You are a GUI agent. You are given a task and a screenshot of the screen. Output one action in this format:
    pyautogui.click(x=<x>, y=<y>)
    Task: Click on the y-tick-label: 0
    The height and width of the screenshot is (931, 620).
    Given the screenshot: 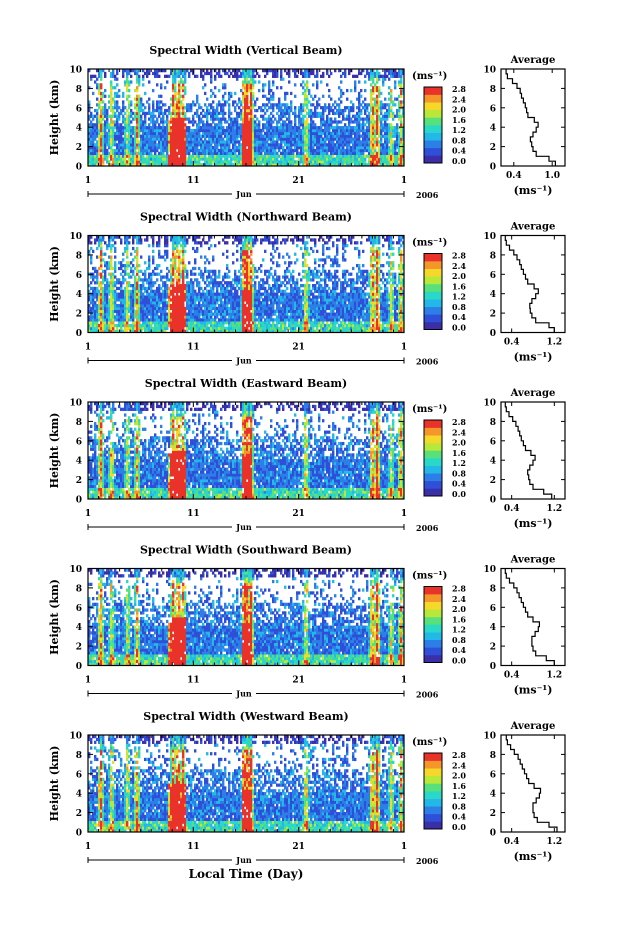 What is the action you would take?
    pyautogui.click(x=79, y=501)
    